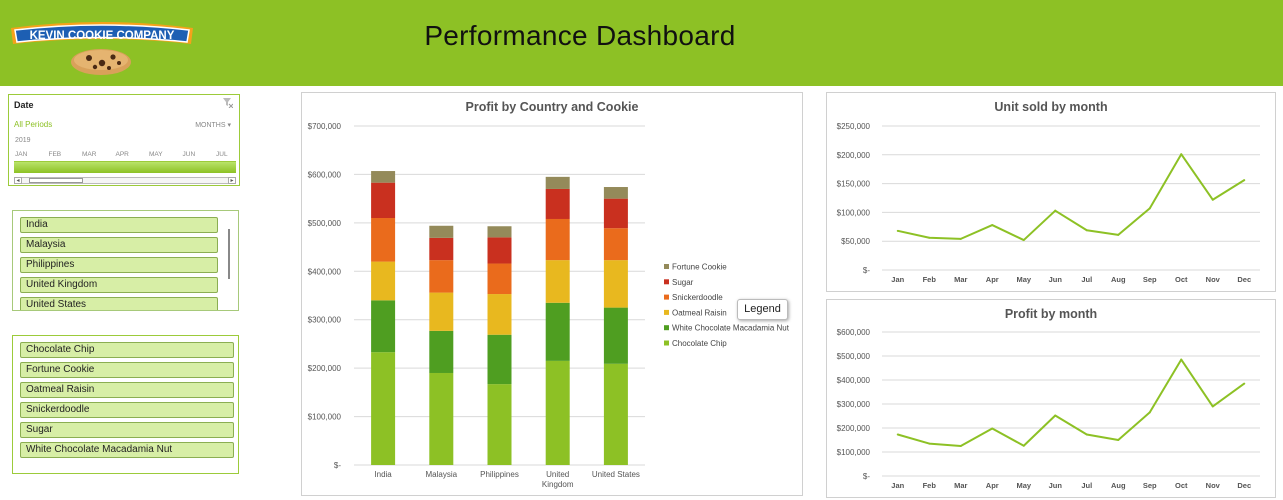 The image size is (1283, 500). What do you see at coordinates (1086, 279) in the screenshot?
I see `x-tick-label: Jul` at bounding box center [1086, 279].